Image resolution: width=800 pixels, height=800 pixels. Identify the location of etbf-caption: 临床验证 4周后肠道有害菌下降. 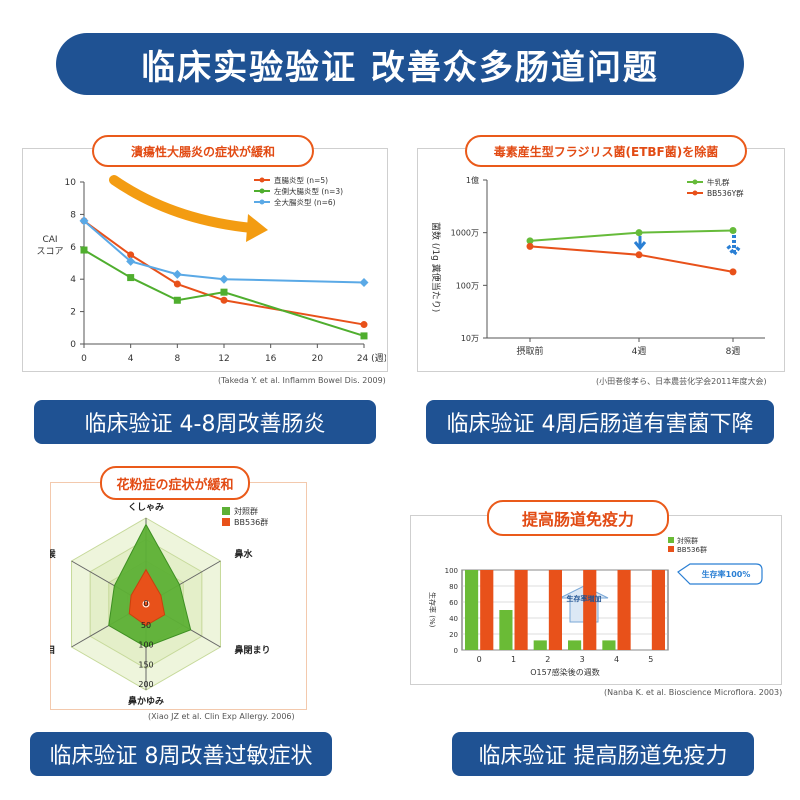
(600, 422).